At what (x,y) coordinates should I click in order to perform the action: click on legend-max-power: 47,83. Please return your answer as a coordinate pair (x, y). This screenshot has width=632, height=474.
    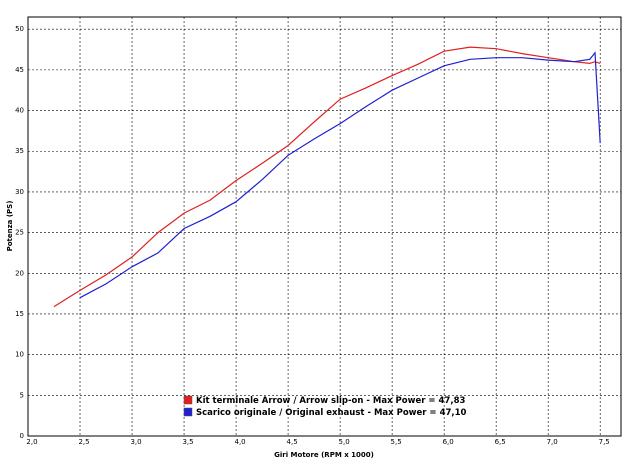
    Looking at the image, I should click on (452, 401).